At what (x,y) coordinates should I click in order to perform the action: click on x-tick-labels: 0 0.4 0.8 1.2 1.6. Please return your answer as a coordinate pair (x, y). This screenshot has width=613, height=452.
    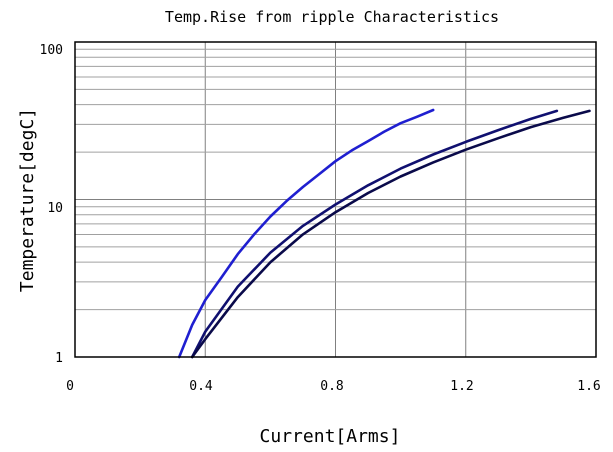
    Looking at the image, I should click on (333, 386).